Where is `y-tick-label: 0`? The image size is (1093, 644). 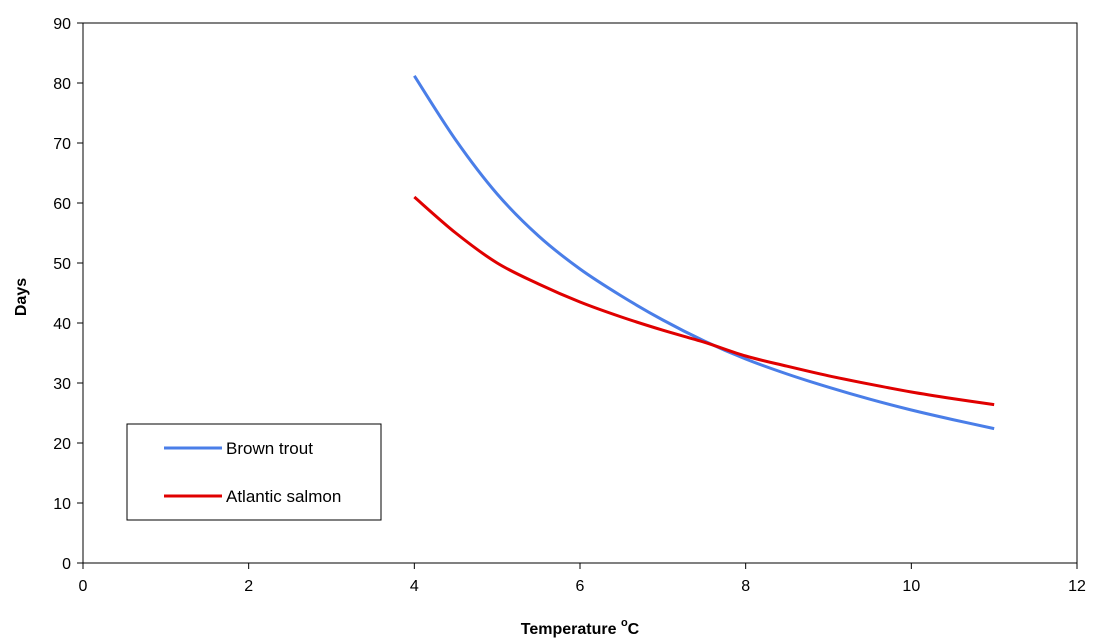
y-tick-label: 0 is located at coordinates (66, 564).